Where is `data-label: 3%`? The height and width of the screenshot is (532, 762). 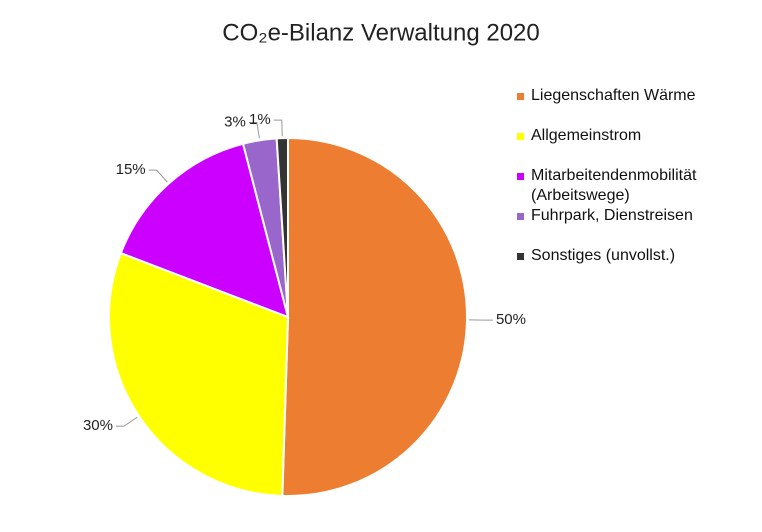
data-label: 3% is located at coordinates (235, 121).